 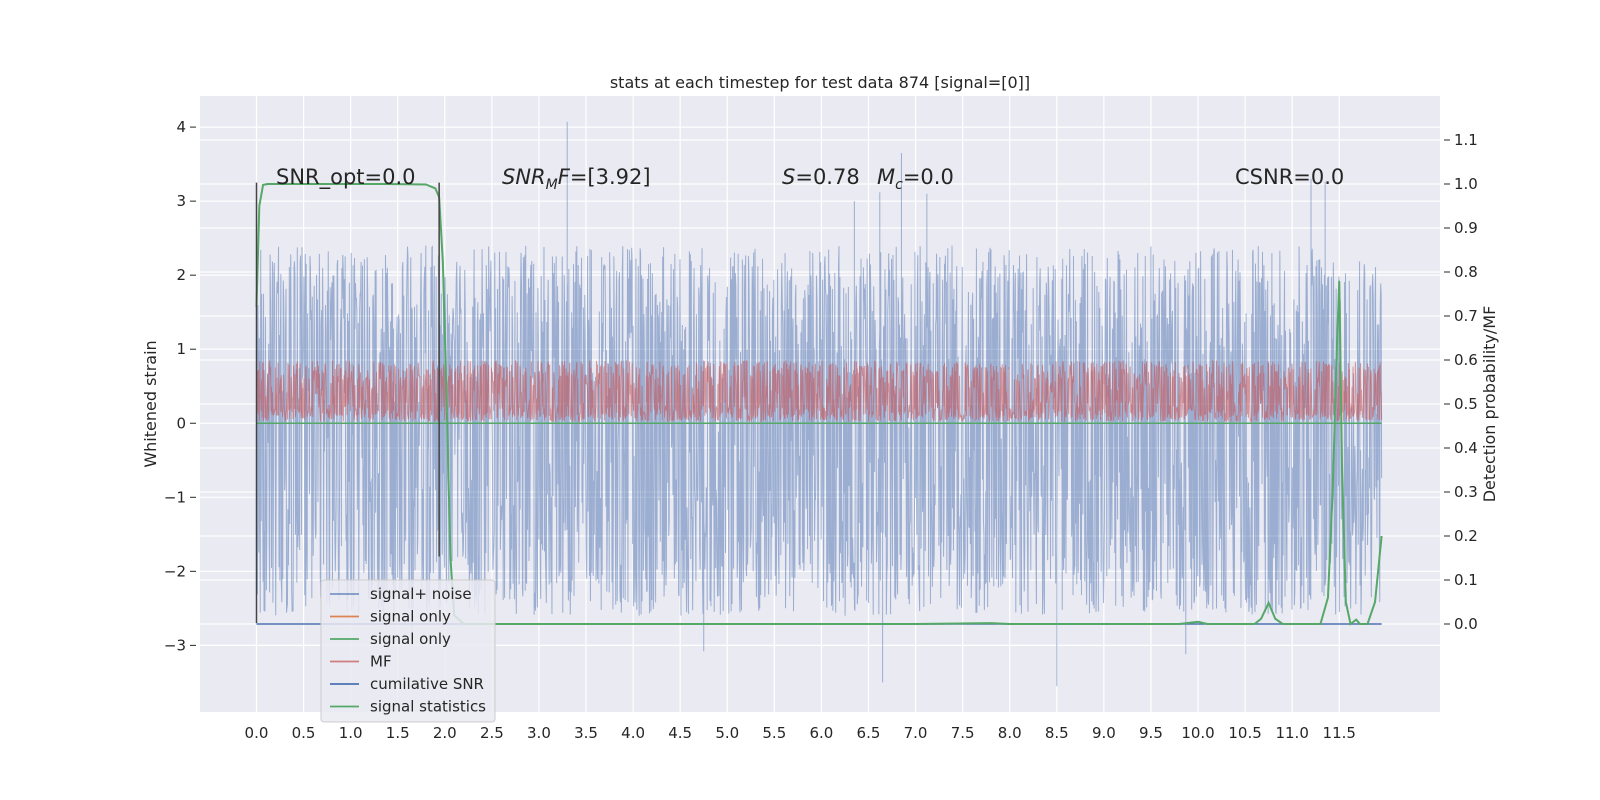 I want to click on x-tick-label: 11.0, so click(x=1291, y=733).